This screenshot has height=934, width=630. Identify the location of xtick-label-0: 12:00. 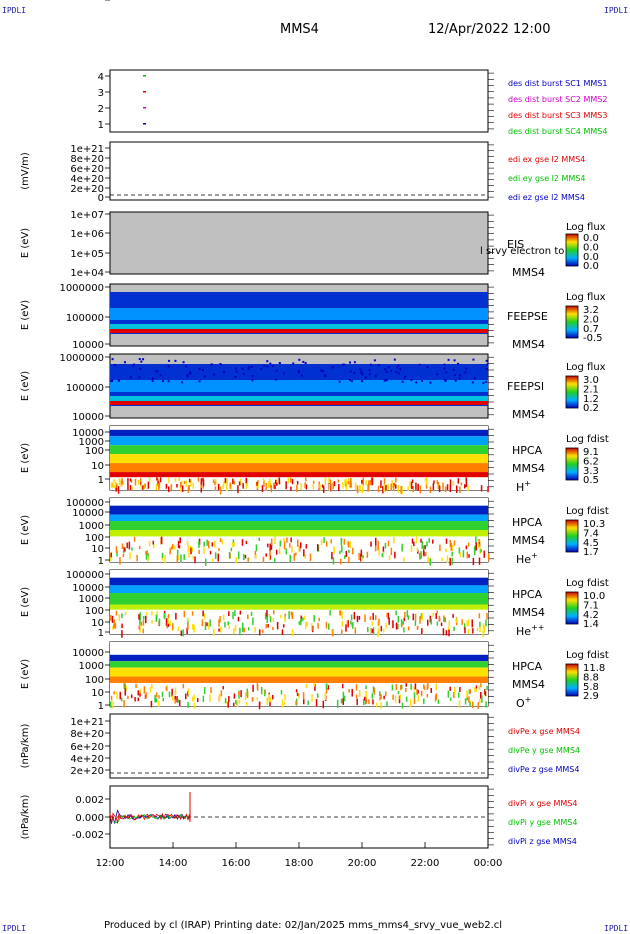
(110, 863).